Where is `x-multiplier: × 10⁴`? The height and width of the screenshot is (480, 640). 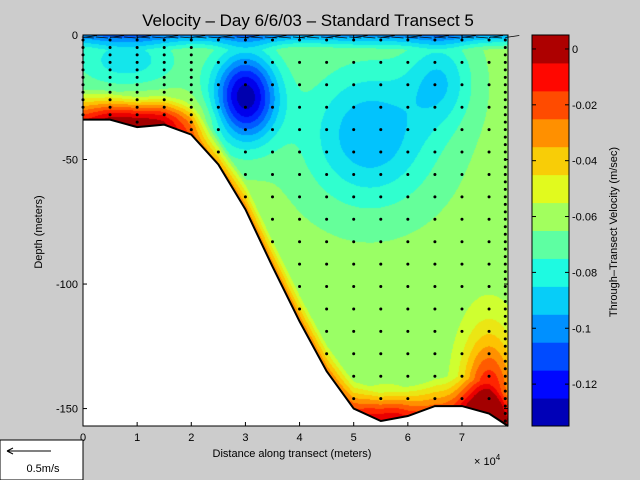 x-multiplier: × 10⁴ is located at coordinates (487, 460).